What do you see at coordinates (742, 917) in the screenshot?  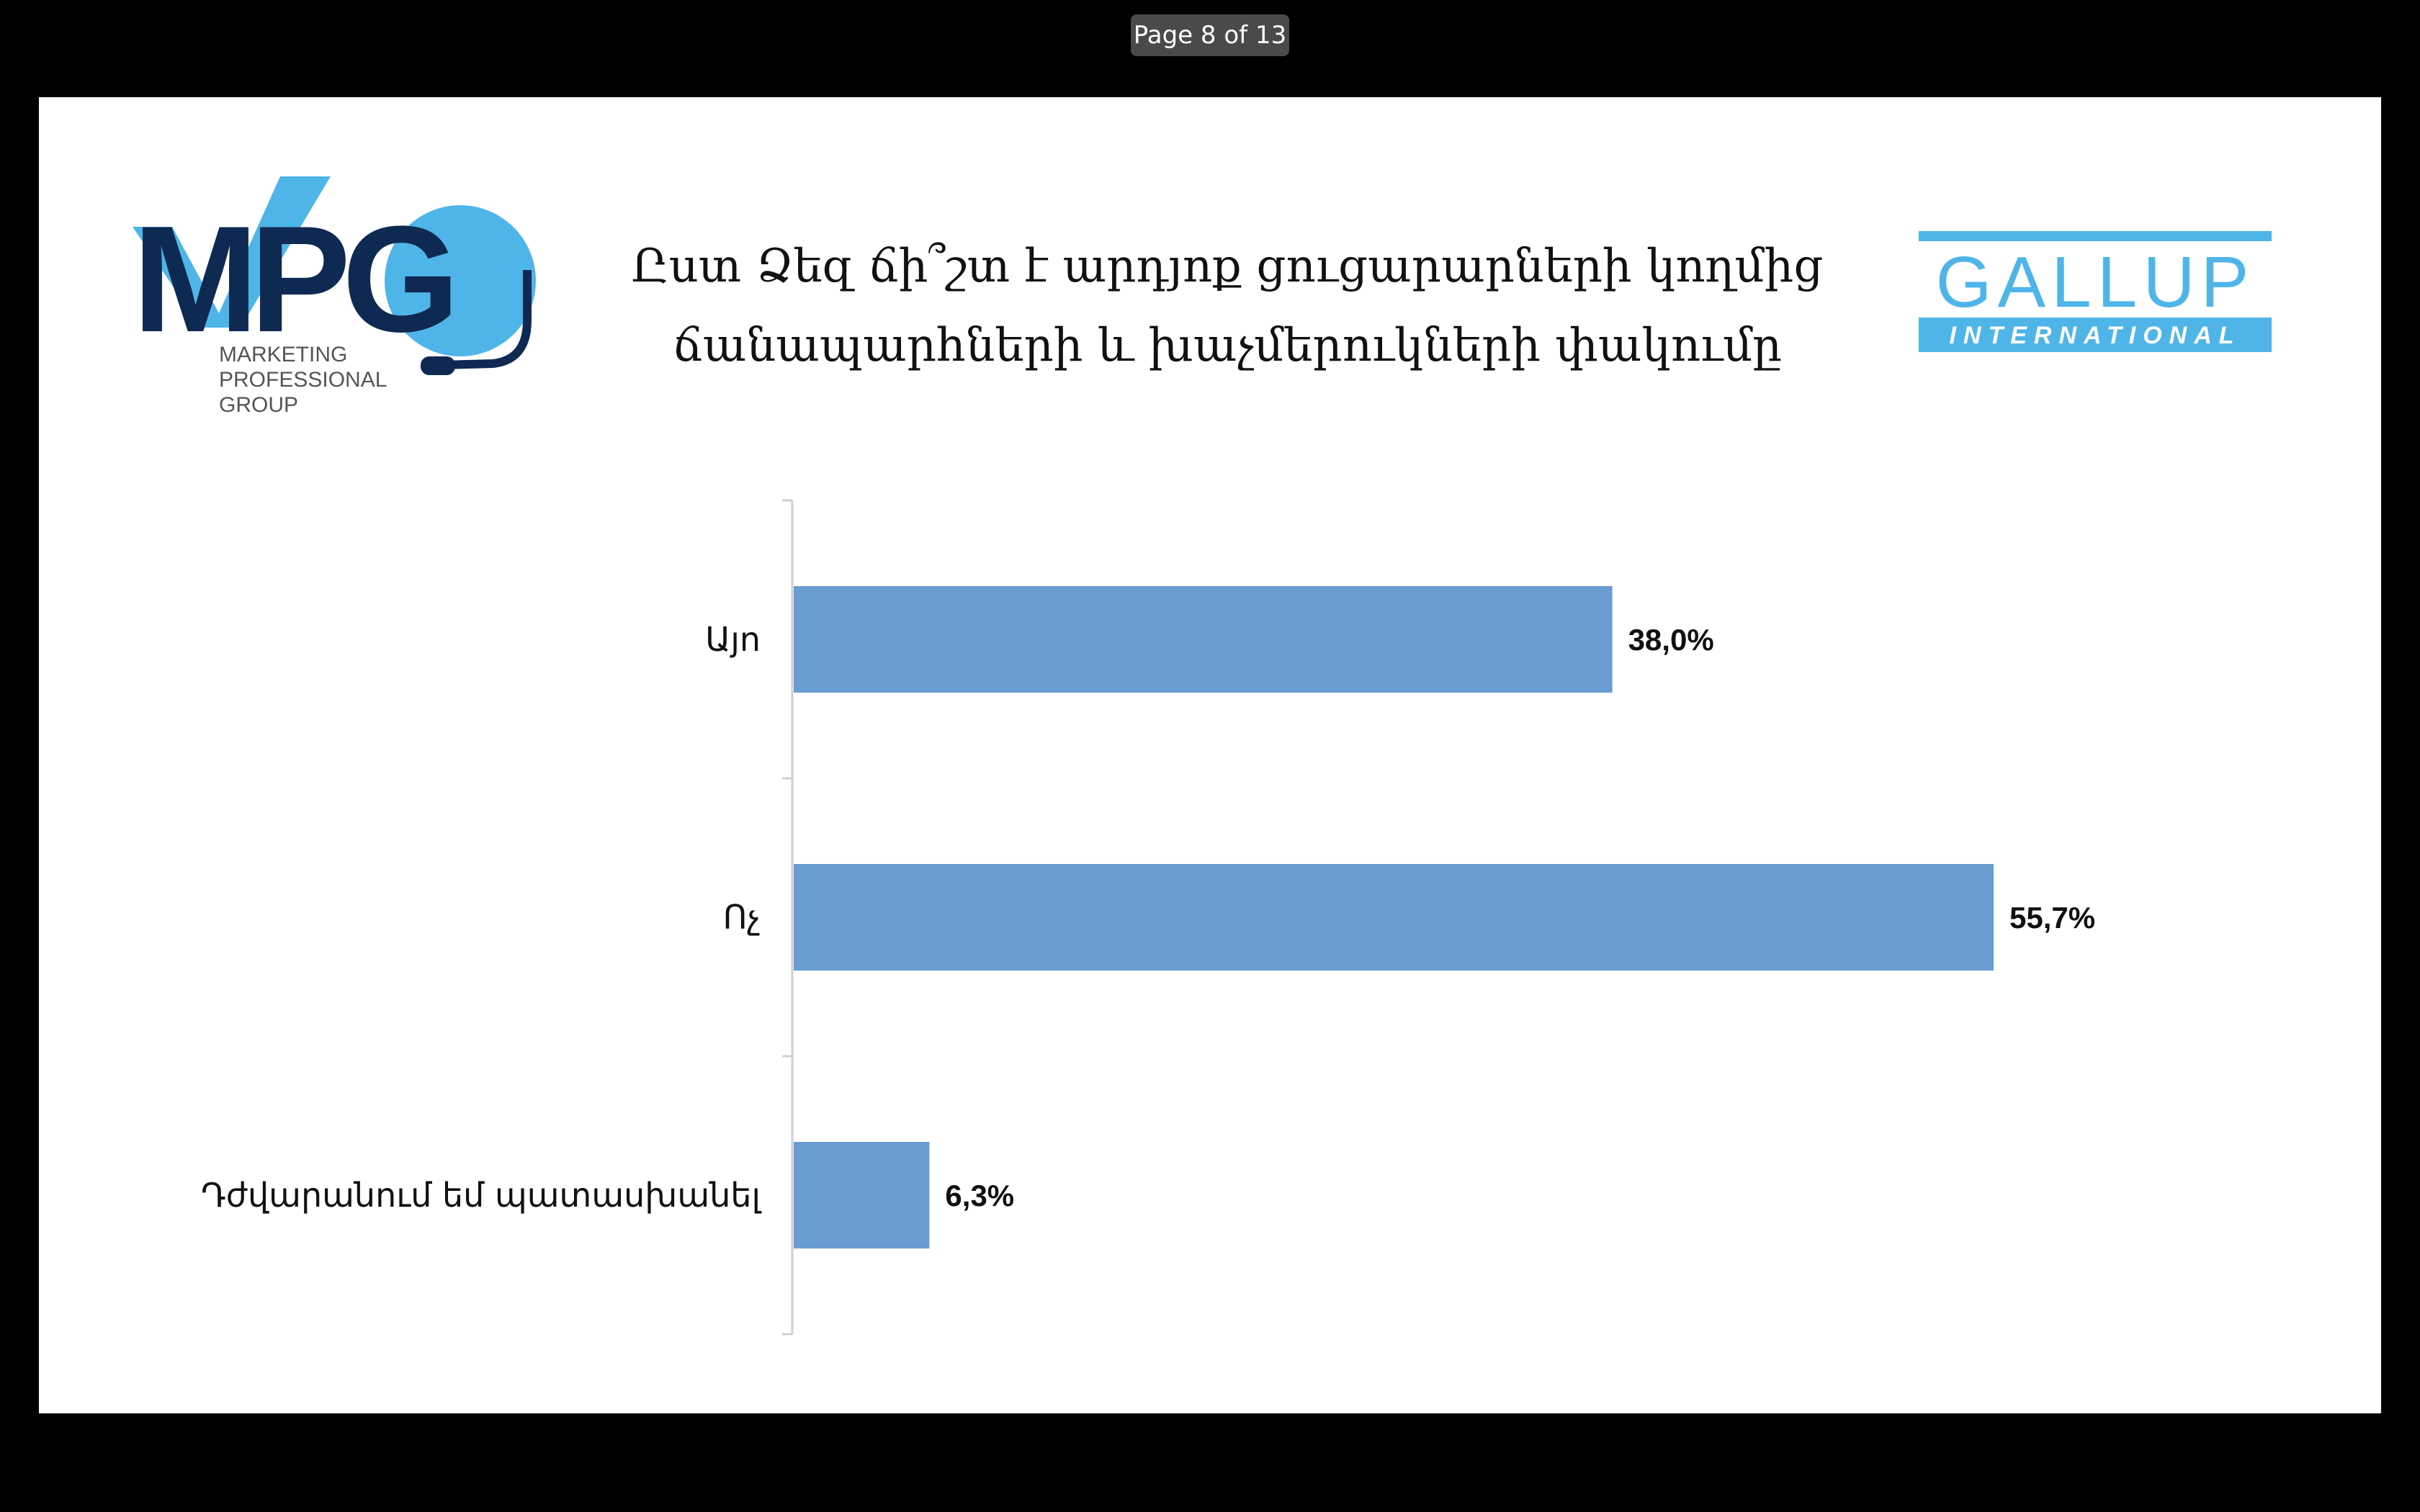 I see `category-label: Ոչ` at bounding box center [742, 917].